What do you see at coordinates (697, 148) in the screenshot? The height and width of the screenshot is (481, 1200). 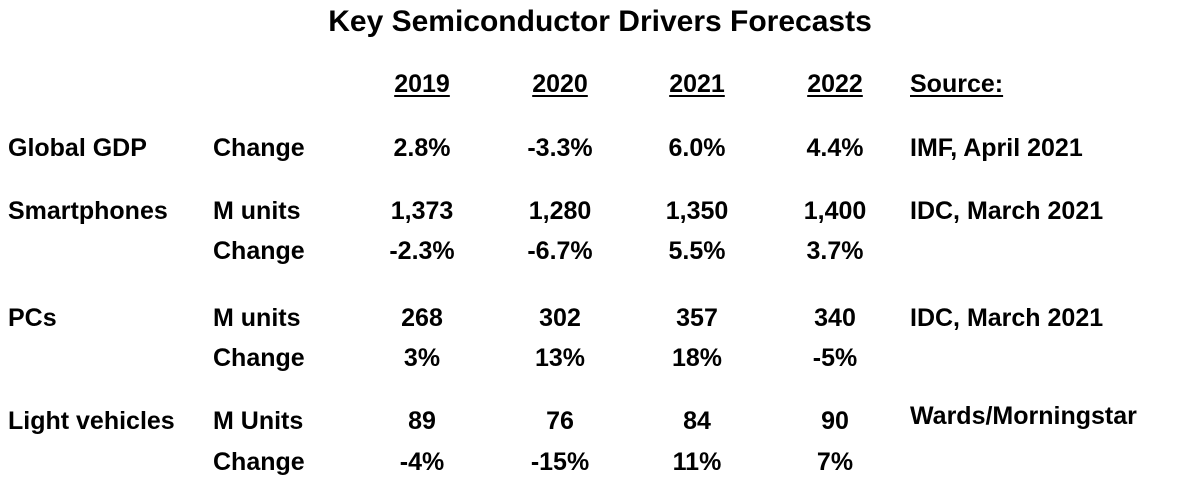 I see `value-2021: 6.0%` at bounding box center [697, 148].